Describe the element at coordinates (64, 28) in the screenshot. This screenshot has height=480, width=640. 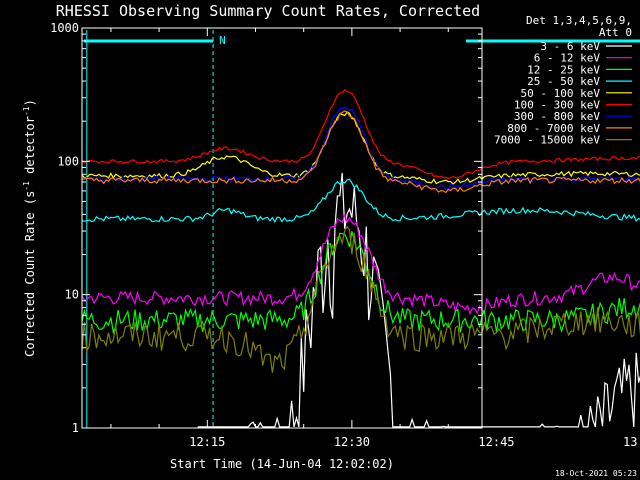
I see `y-tick-label: 1000` at that location.